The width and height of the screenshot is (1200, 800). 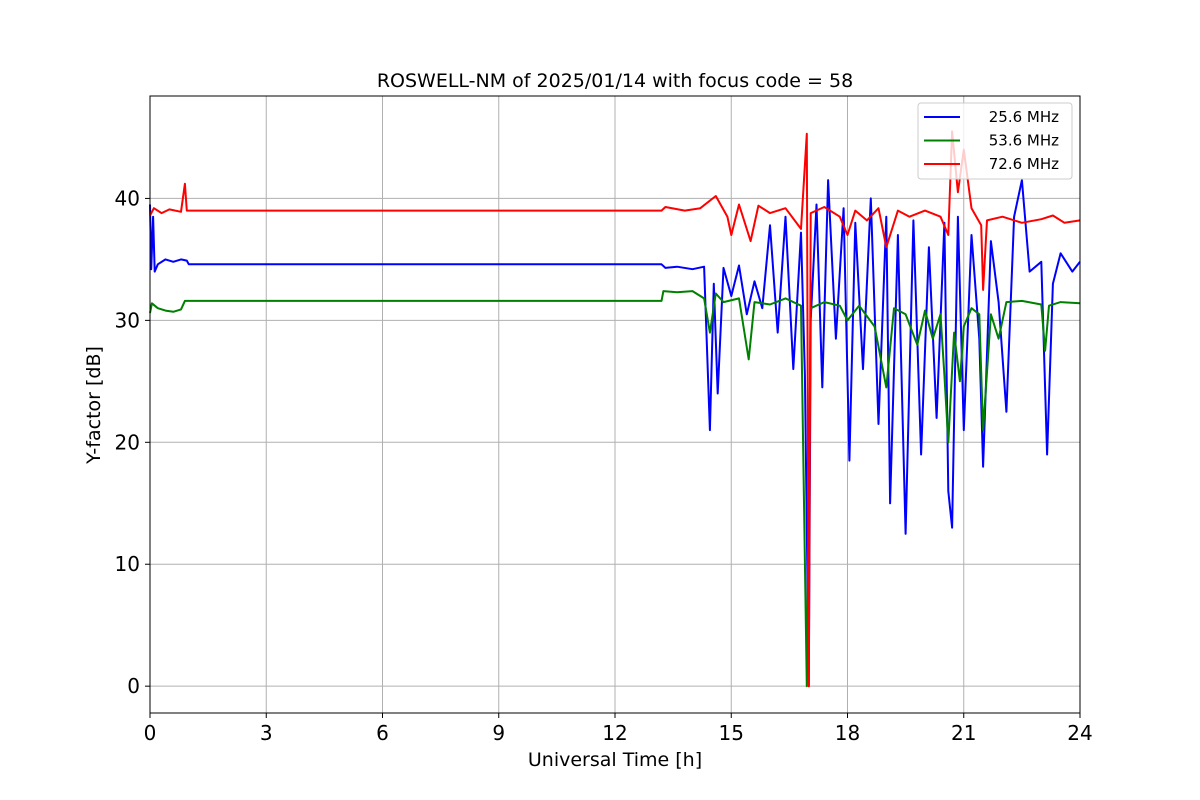 I want to click on y-axis-ticks: 0 10 20 30 40, so click(x=132, y=442).